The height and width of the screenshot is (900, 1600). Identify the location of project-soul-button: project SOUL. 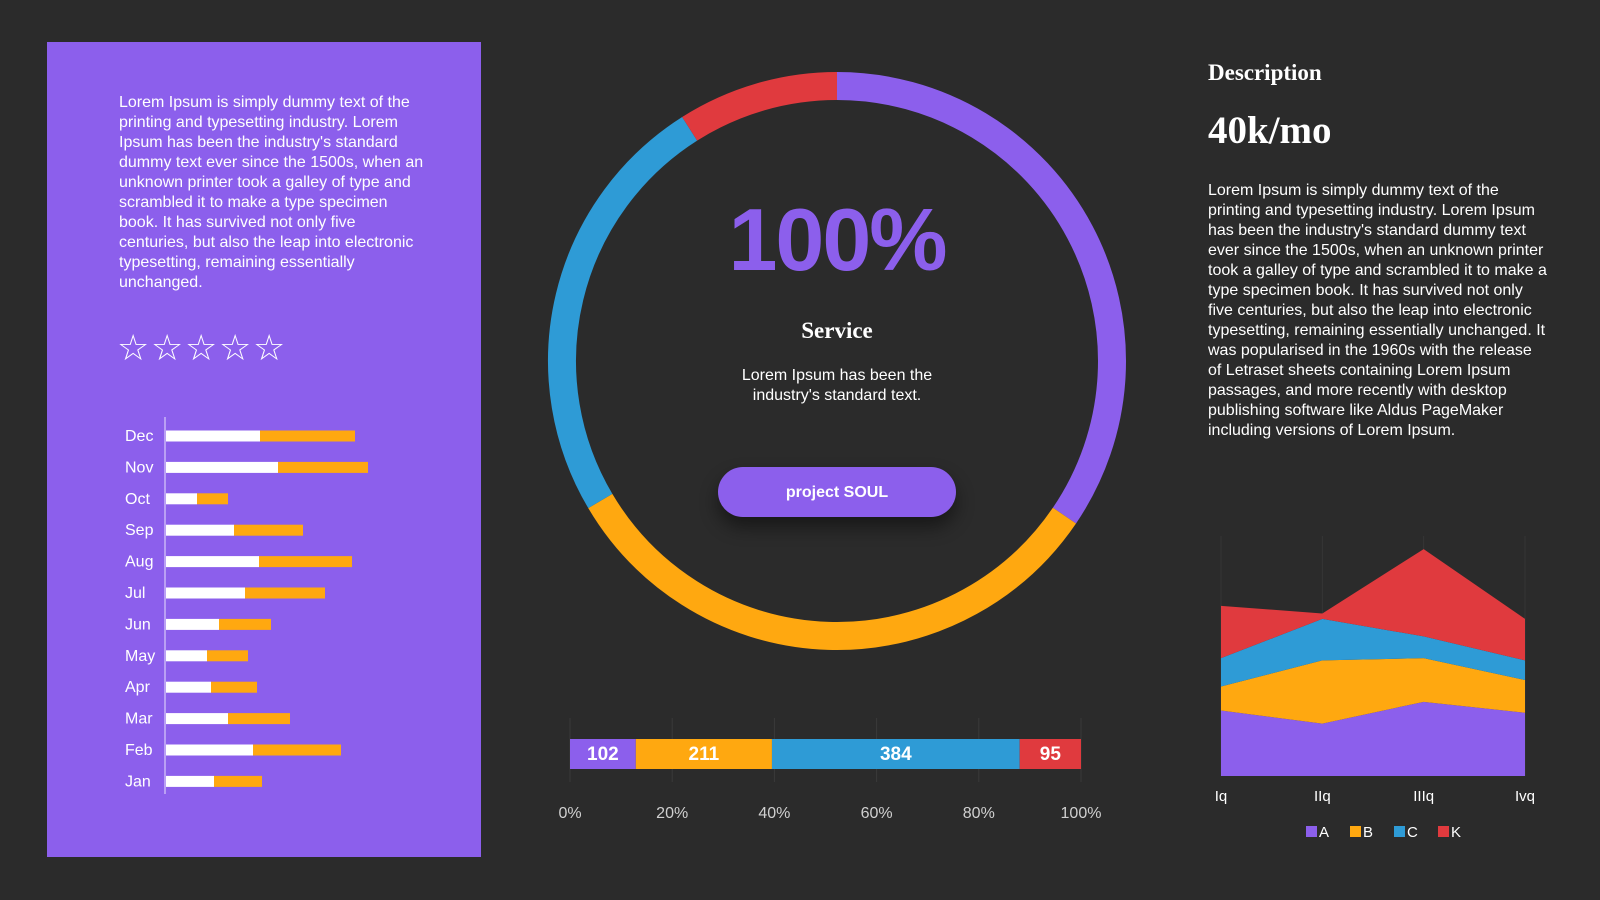
(837, 492).